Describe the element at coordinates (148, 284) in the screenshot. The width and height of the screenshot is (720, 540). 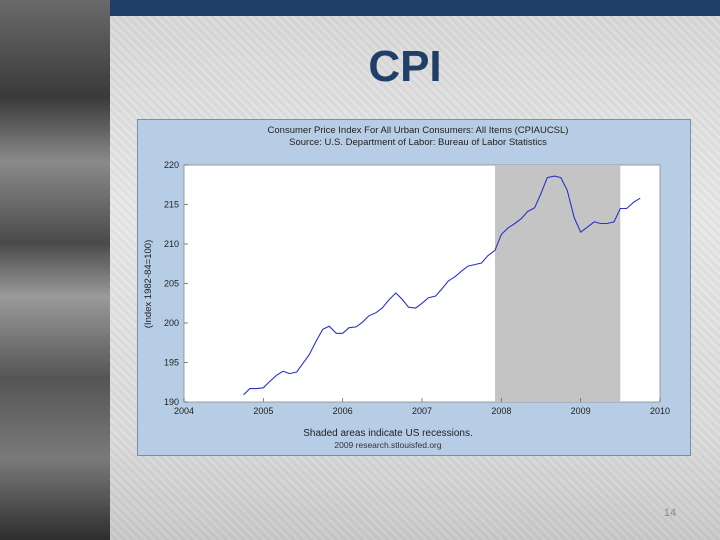
I see `y-axis-label: (Index 1982-84=100)` at that location.